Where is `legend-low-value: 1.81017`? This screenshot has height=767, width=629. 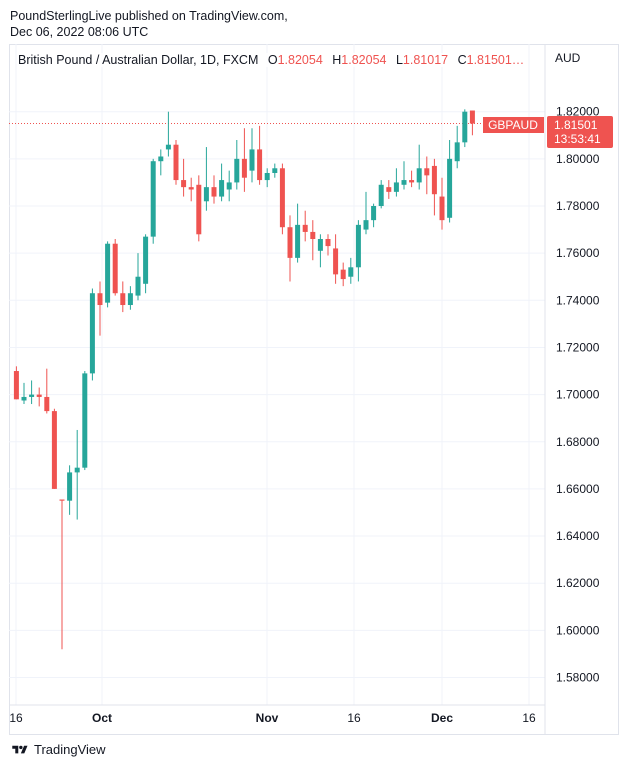
legend-low-value: 1.81017 is located at coordinates (425, 60).